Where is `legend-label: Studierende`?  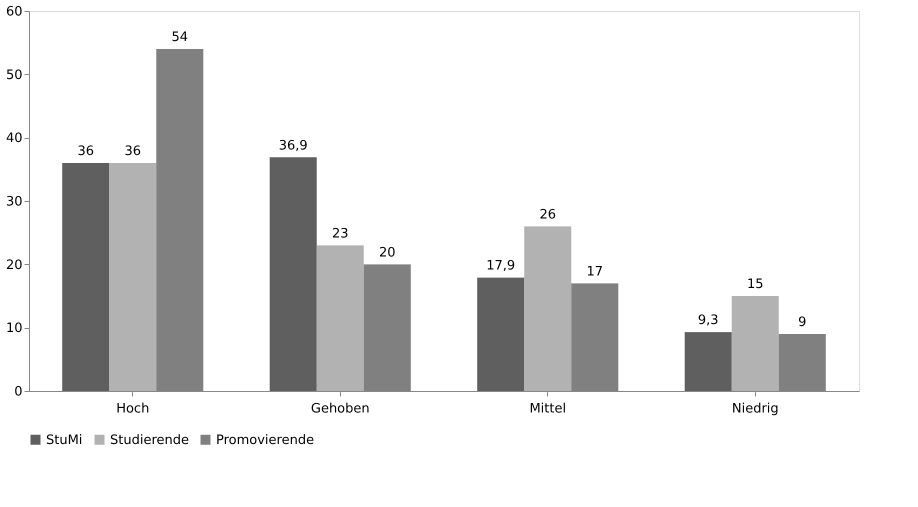
legend-label: Studierende is located at coordinates (149, 440).